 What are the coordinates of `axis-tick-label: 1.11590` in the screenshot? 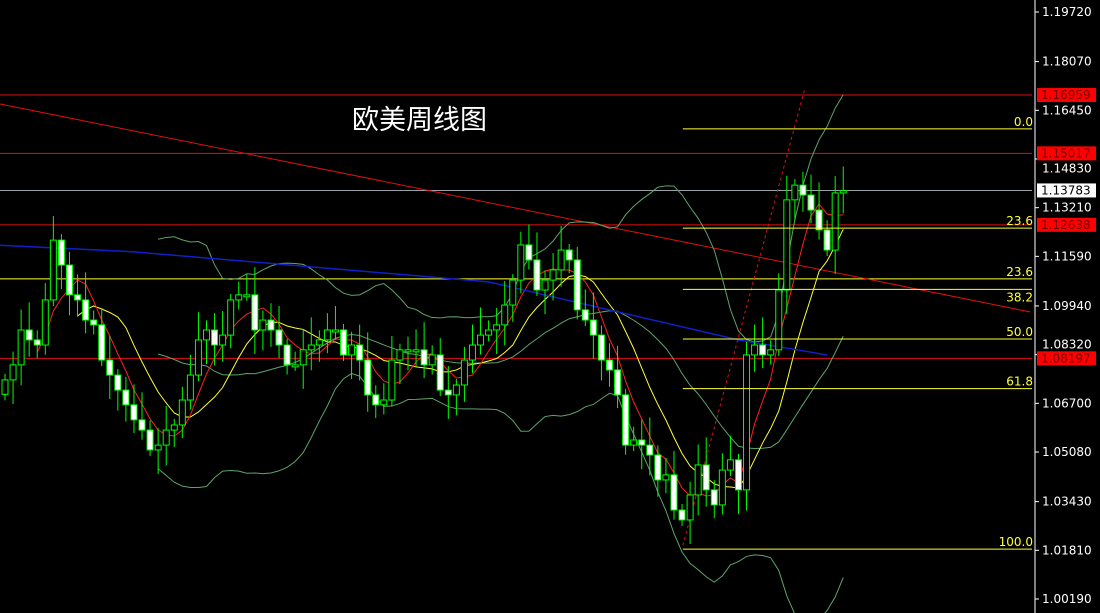 It's located at (1067, 256).